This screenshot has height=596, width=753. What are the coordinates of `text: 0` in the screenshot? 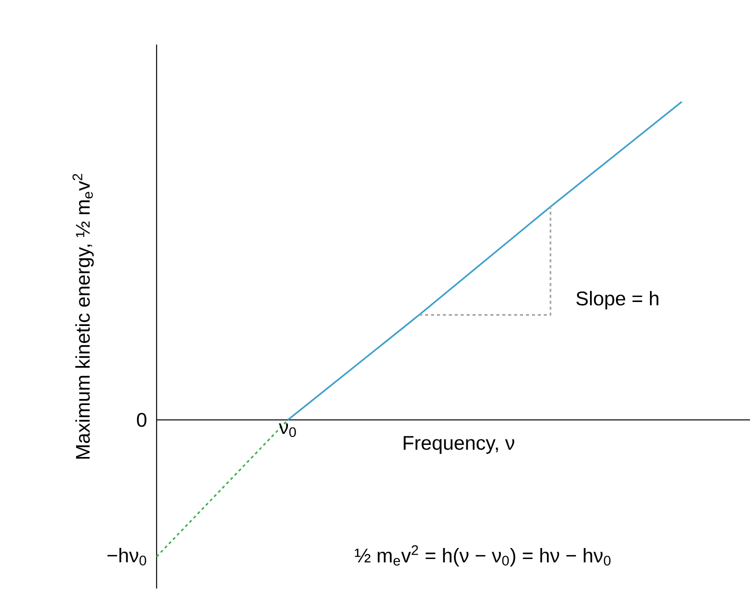 It's located at (141, 419).